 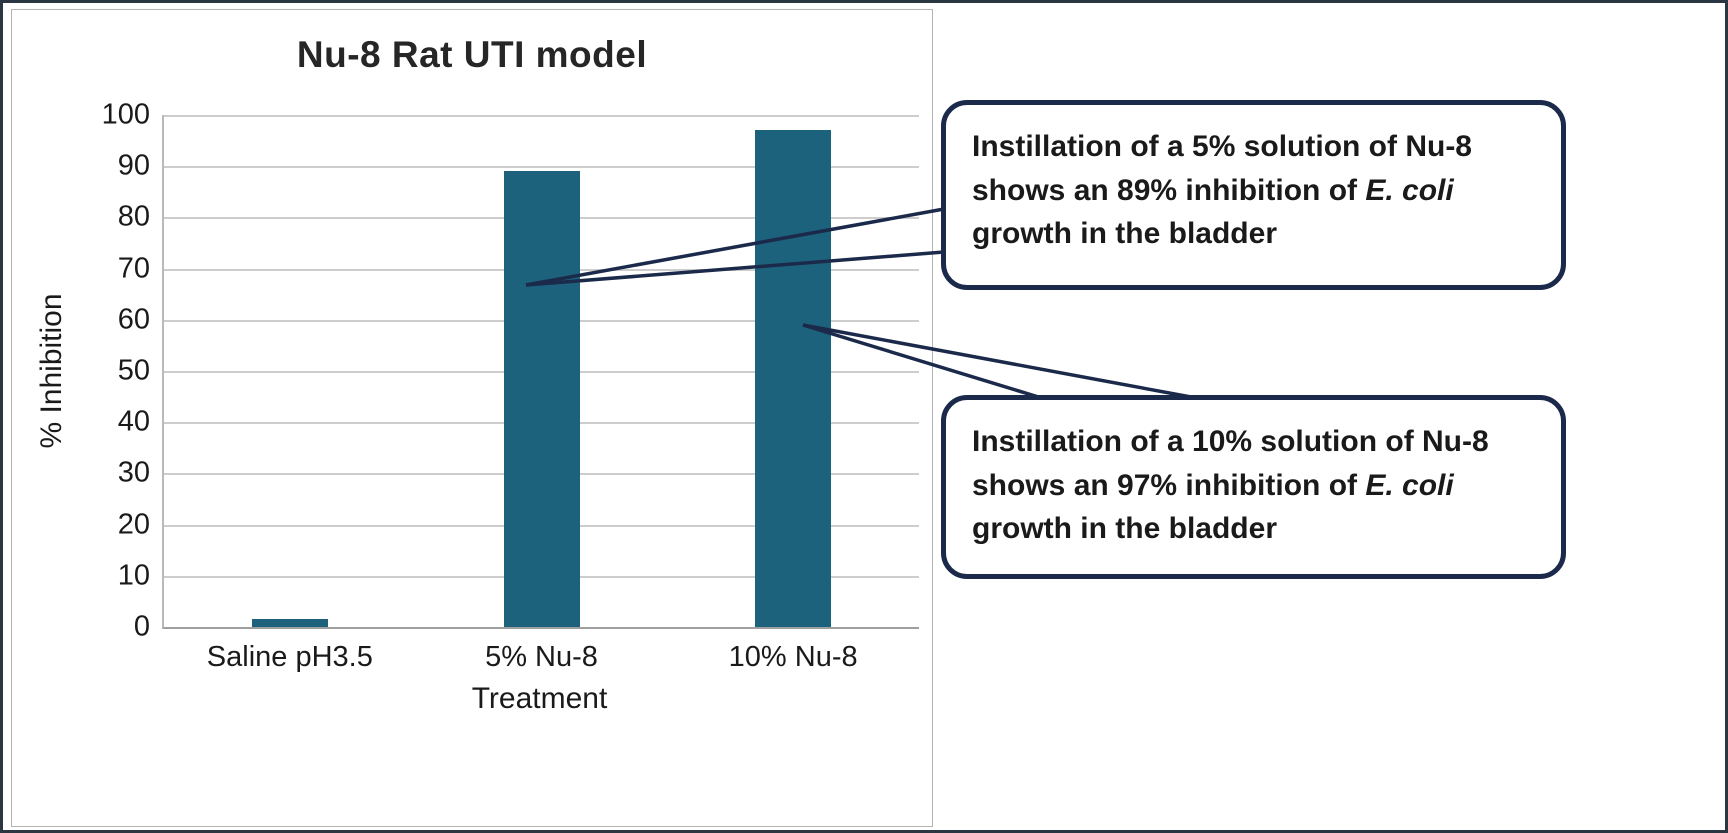 I want to click on x-tick-label: Saline pH3.5, so click(x=289, y=657).